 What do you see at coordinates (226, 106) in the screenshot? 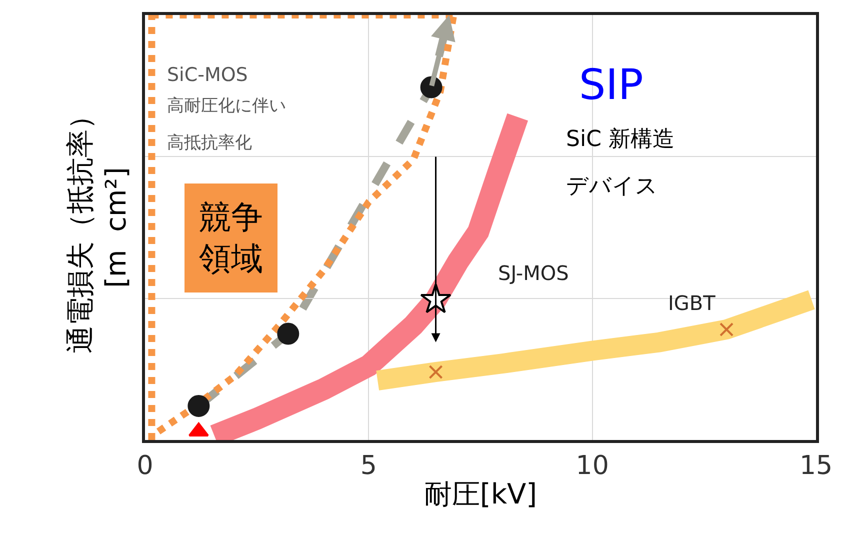
I see `annotation: 高耐圧化に伴い` at bounding box center [226, 106].